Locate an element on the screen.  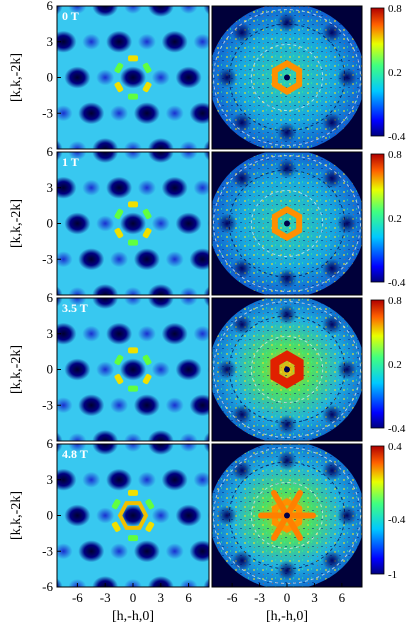
x-tick-label: 3 is located at coordinates (314, 597).